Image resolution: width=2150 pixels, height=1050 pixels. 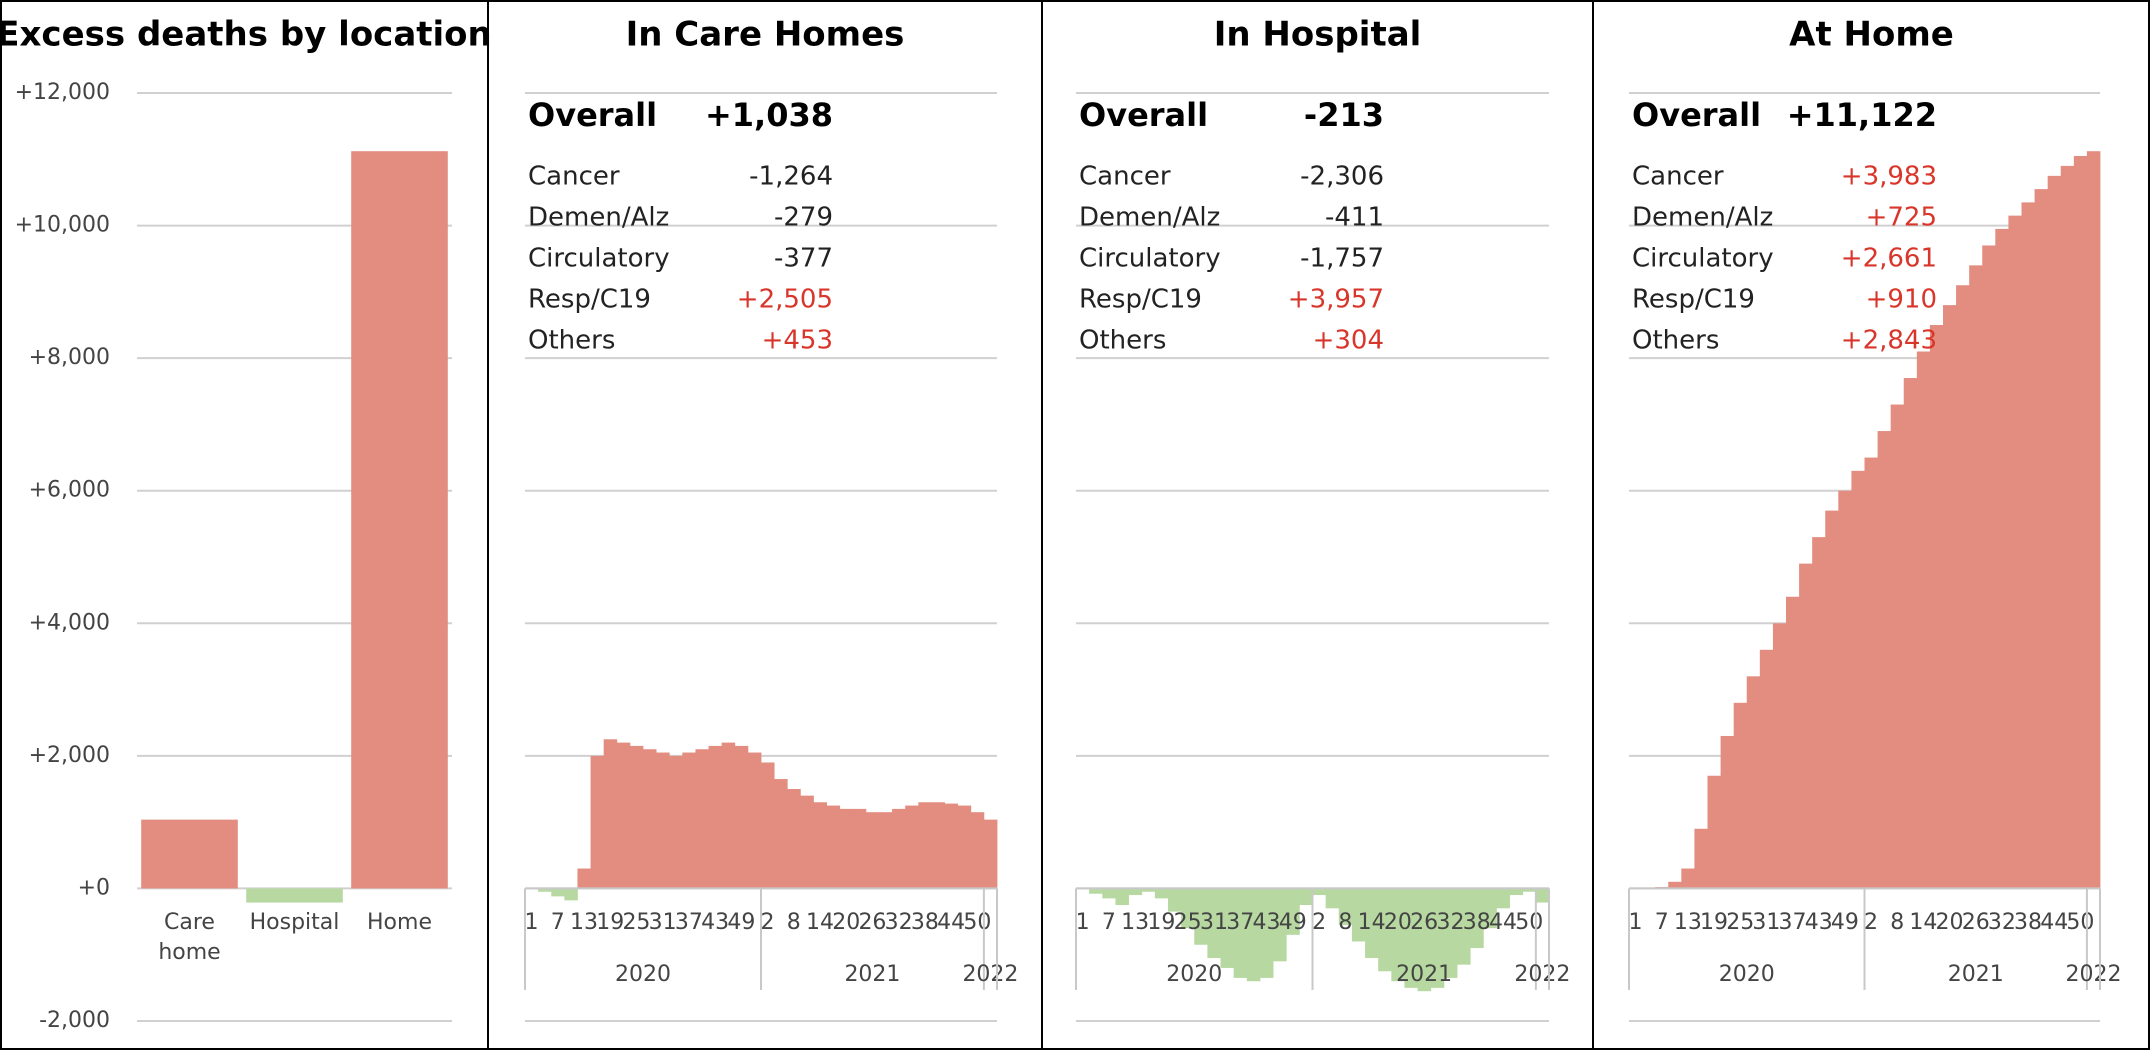 What do you see at coordinates (1871, 922) in the screenshot?
I see `x-tick-label: 2` at bounding box center [1871, 922].